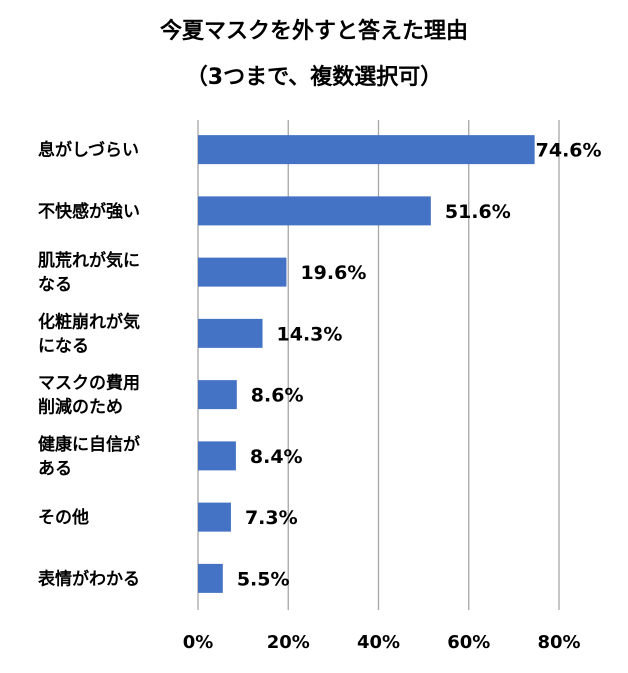 The width and height of the screenshot is (628, 673). I want to click on category-label: 健康に自信が, so click(89, 444).